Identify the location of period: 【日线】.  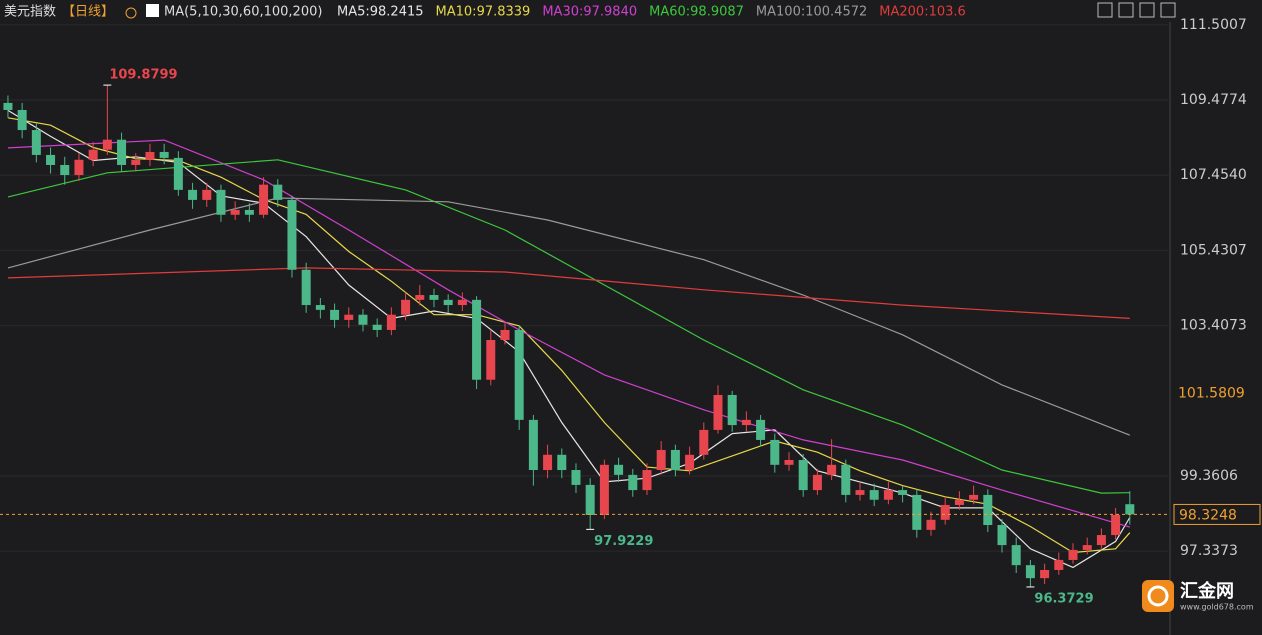
(88, 12).